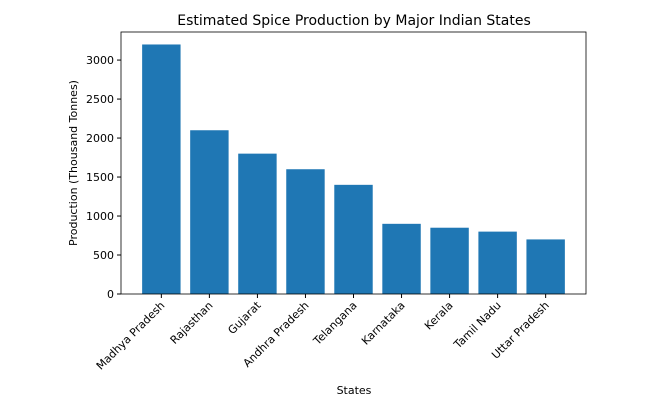 This screenshot has width=669, height=411. I want to click on y-tick-label: 500, so click(103, 255).